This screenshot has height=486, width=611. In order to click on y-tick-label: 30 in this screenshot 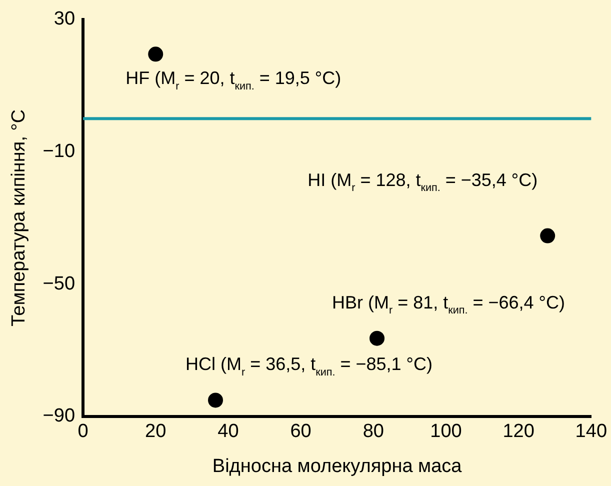, I will do `click(65, 19)`.